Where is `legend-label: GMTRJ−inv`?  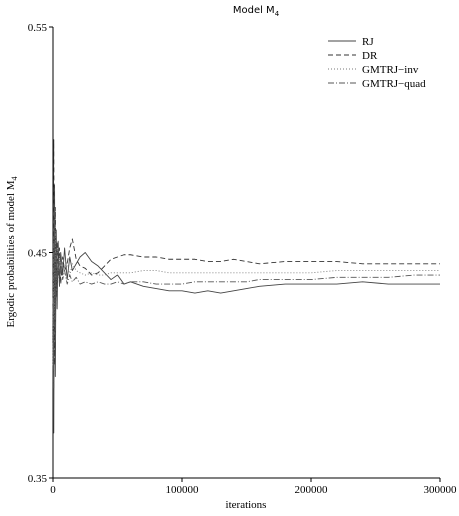 legend-label: GMTRJ−inv is located at coordinates (390, 70).